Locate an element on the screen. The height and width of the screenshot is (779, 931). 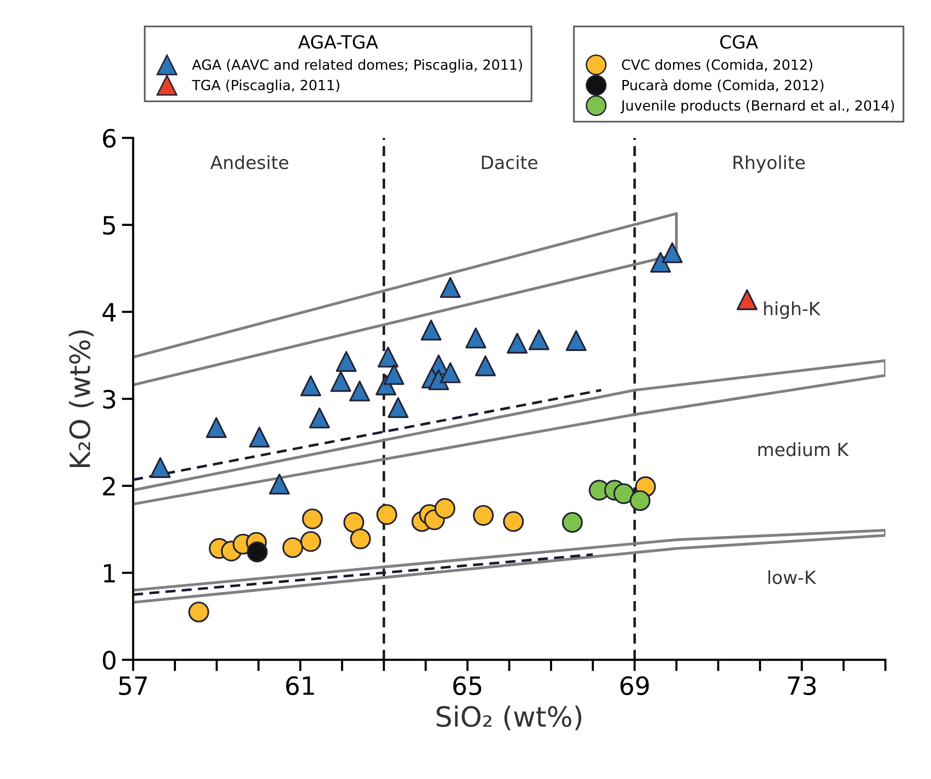
y-axis-title: K₂O (wt%) is located at coordinates (81, 398).